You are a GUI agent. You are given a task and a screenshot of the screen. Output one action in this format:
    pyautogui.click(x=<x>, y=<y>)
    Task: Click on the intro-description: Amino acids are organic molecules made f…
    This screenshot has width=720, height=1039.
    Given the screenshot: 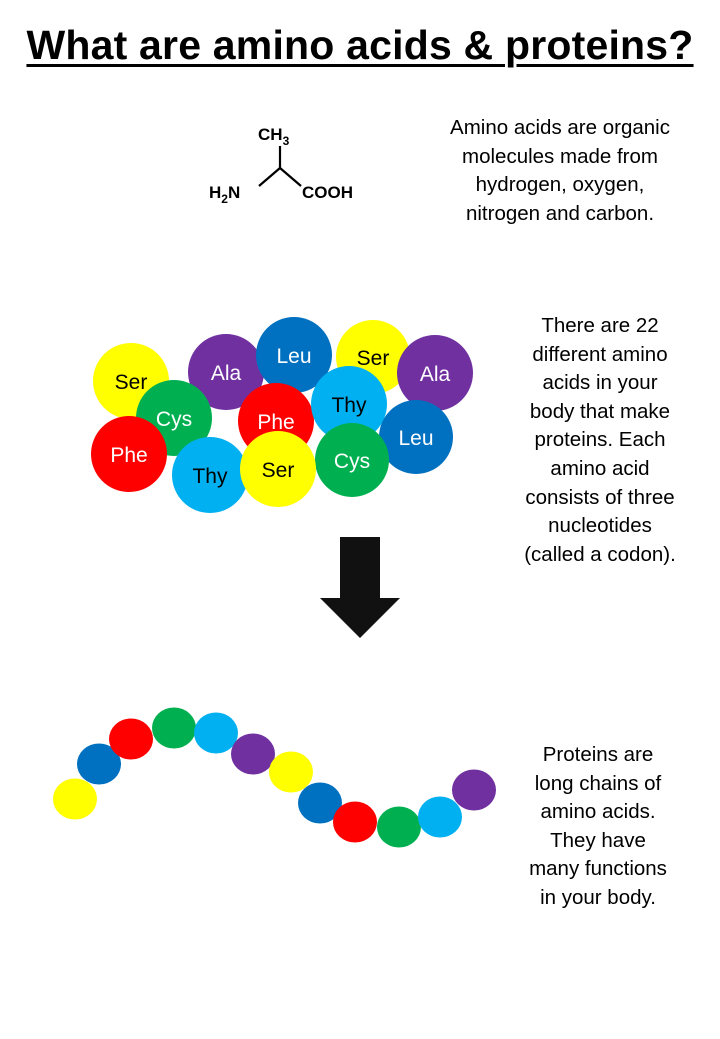 What is the action you would take?
    pyautogui.click(x=560, y=170)
    